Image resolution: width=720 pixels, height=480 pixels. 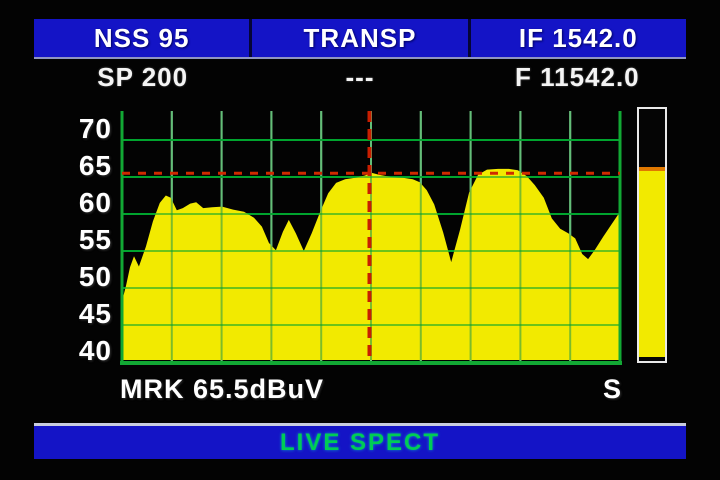 I want to click on signal-strength-bar, so click(x=652, y=235).